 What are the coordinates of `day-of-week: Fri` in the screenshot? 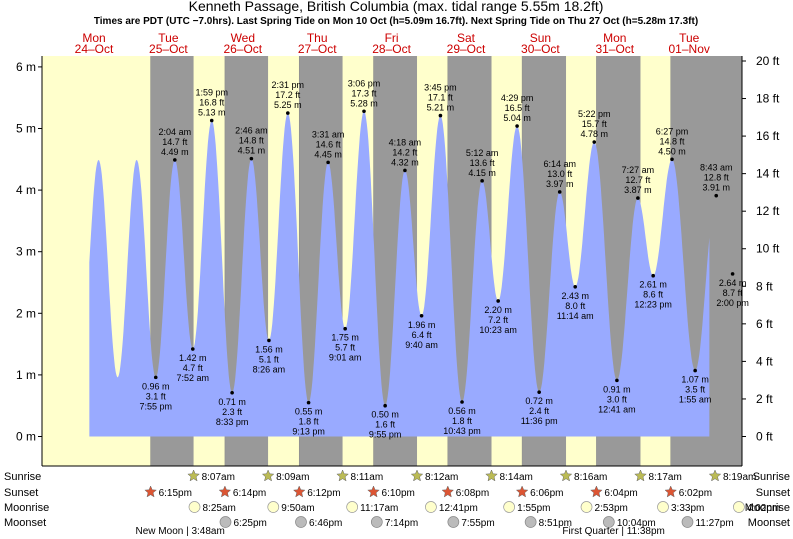 It's located at (392, 38).